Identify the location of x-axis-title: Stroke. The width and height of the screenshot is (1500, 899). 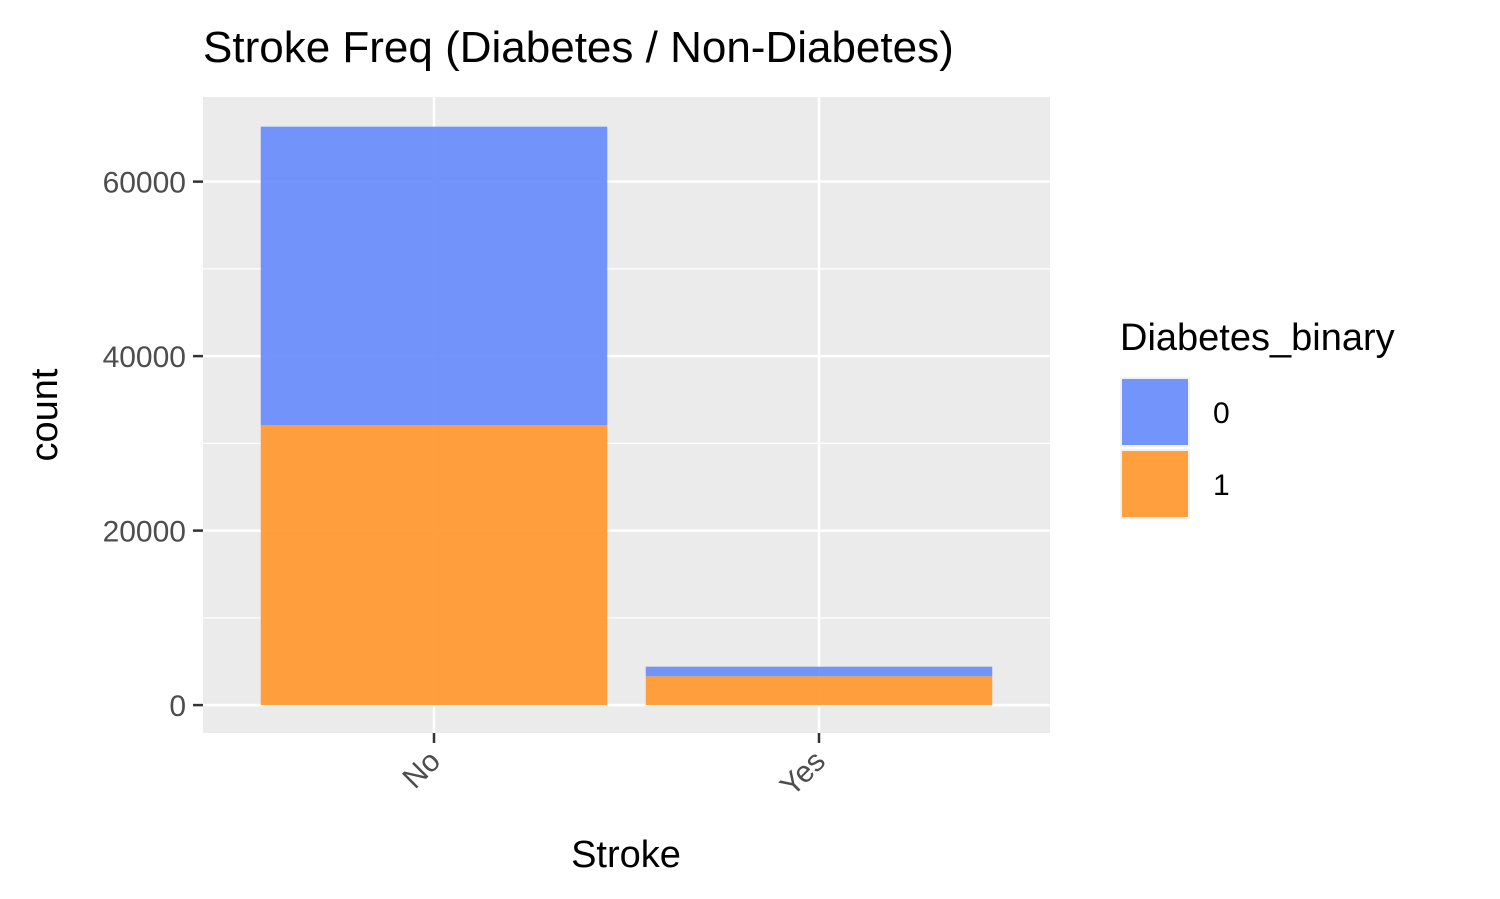
(626, 855).